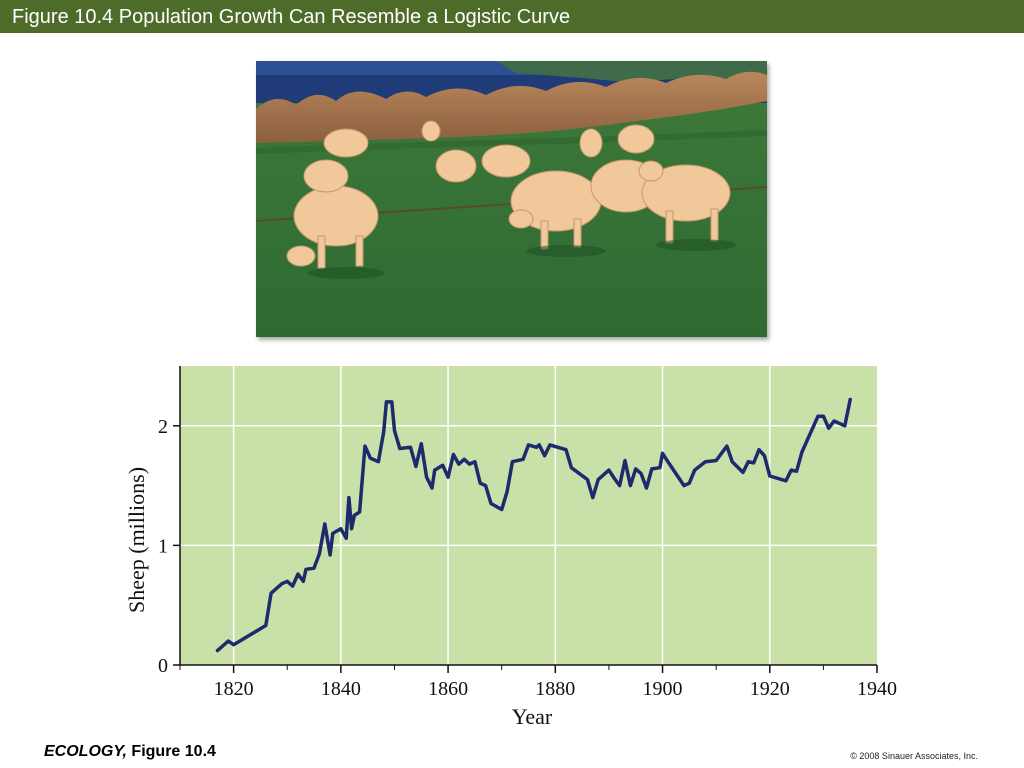 This screenshot has width=1024, height=768. Describe the element at coordinates (914, 756) in the screenshot. I see `footer-copyright: © 2008 Sinauer Associates, Inc.` at that location.